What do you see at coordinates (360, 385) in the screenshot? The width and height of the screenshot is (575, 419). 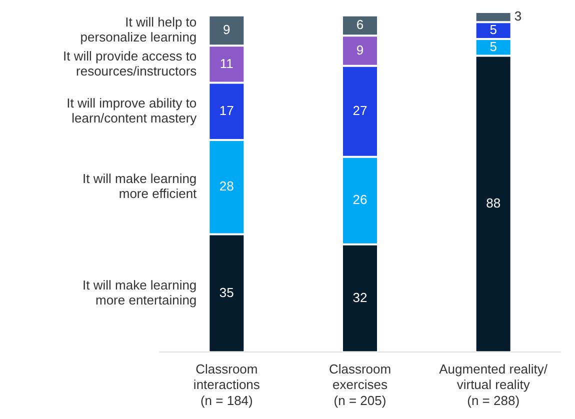 I see `x-tick-label: Classroom exercises (n = 205)` at bounding box center [360, 385].